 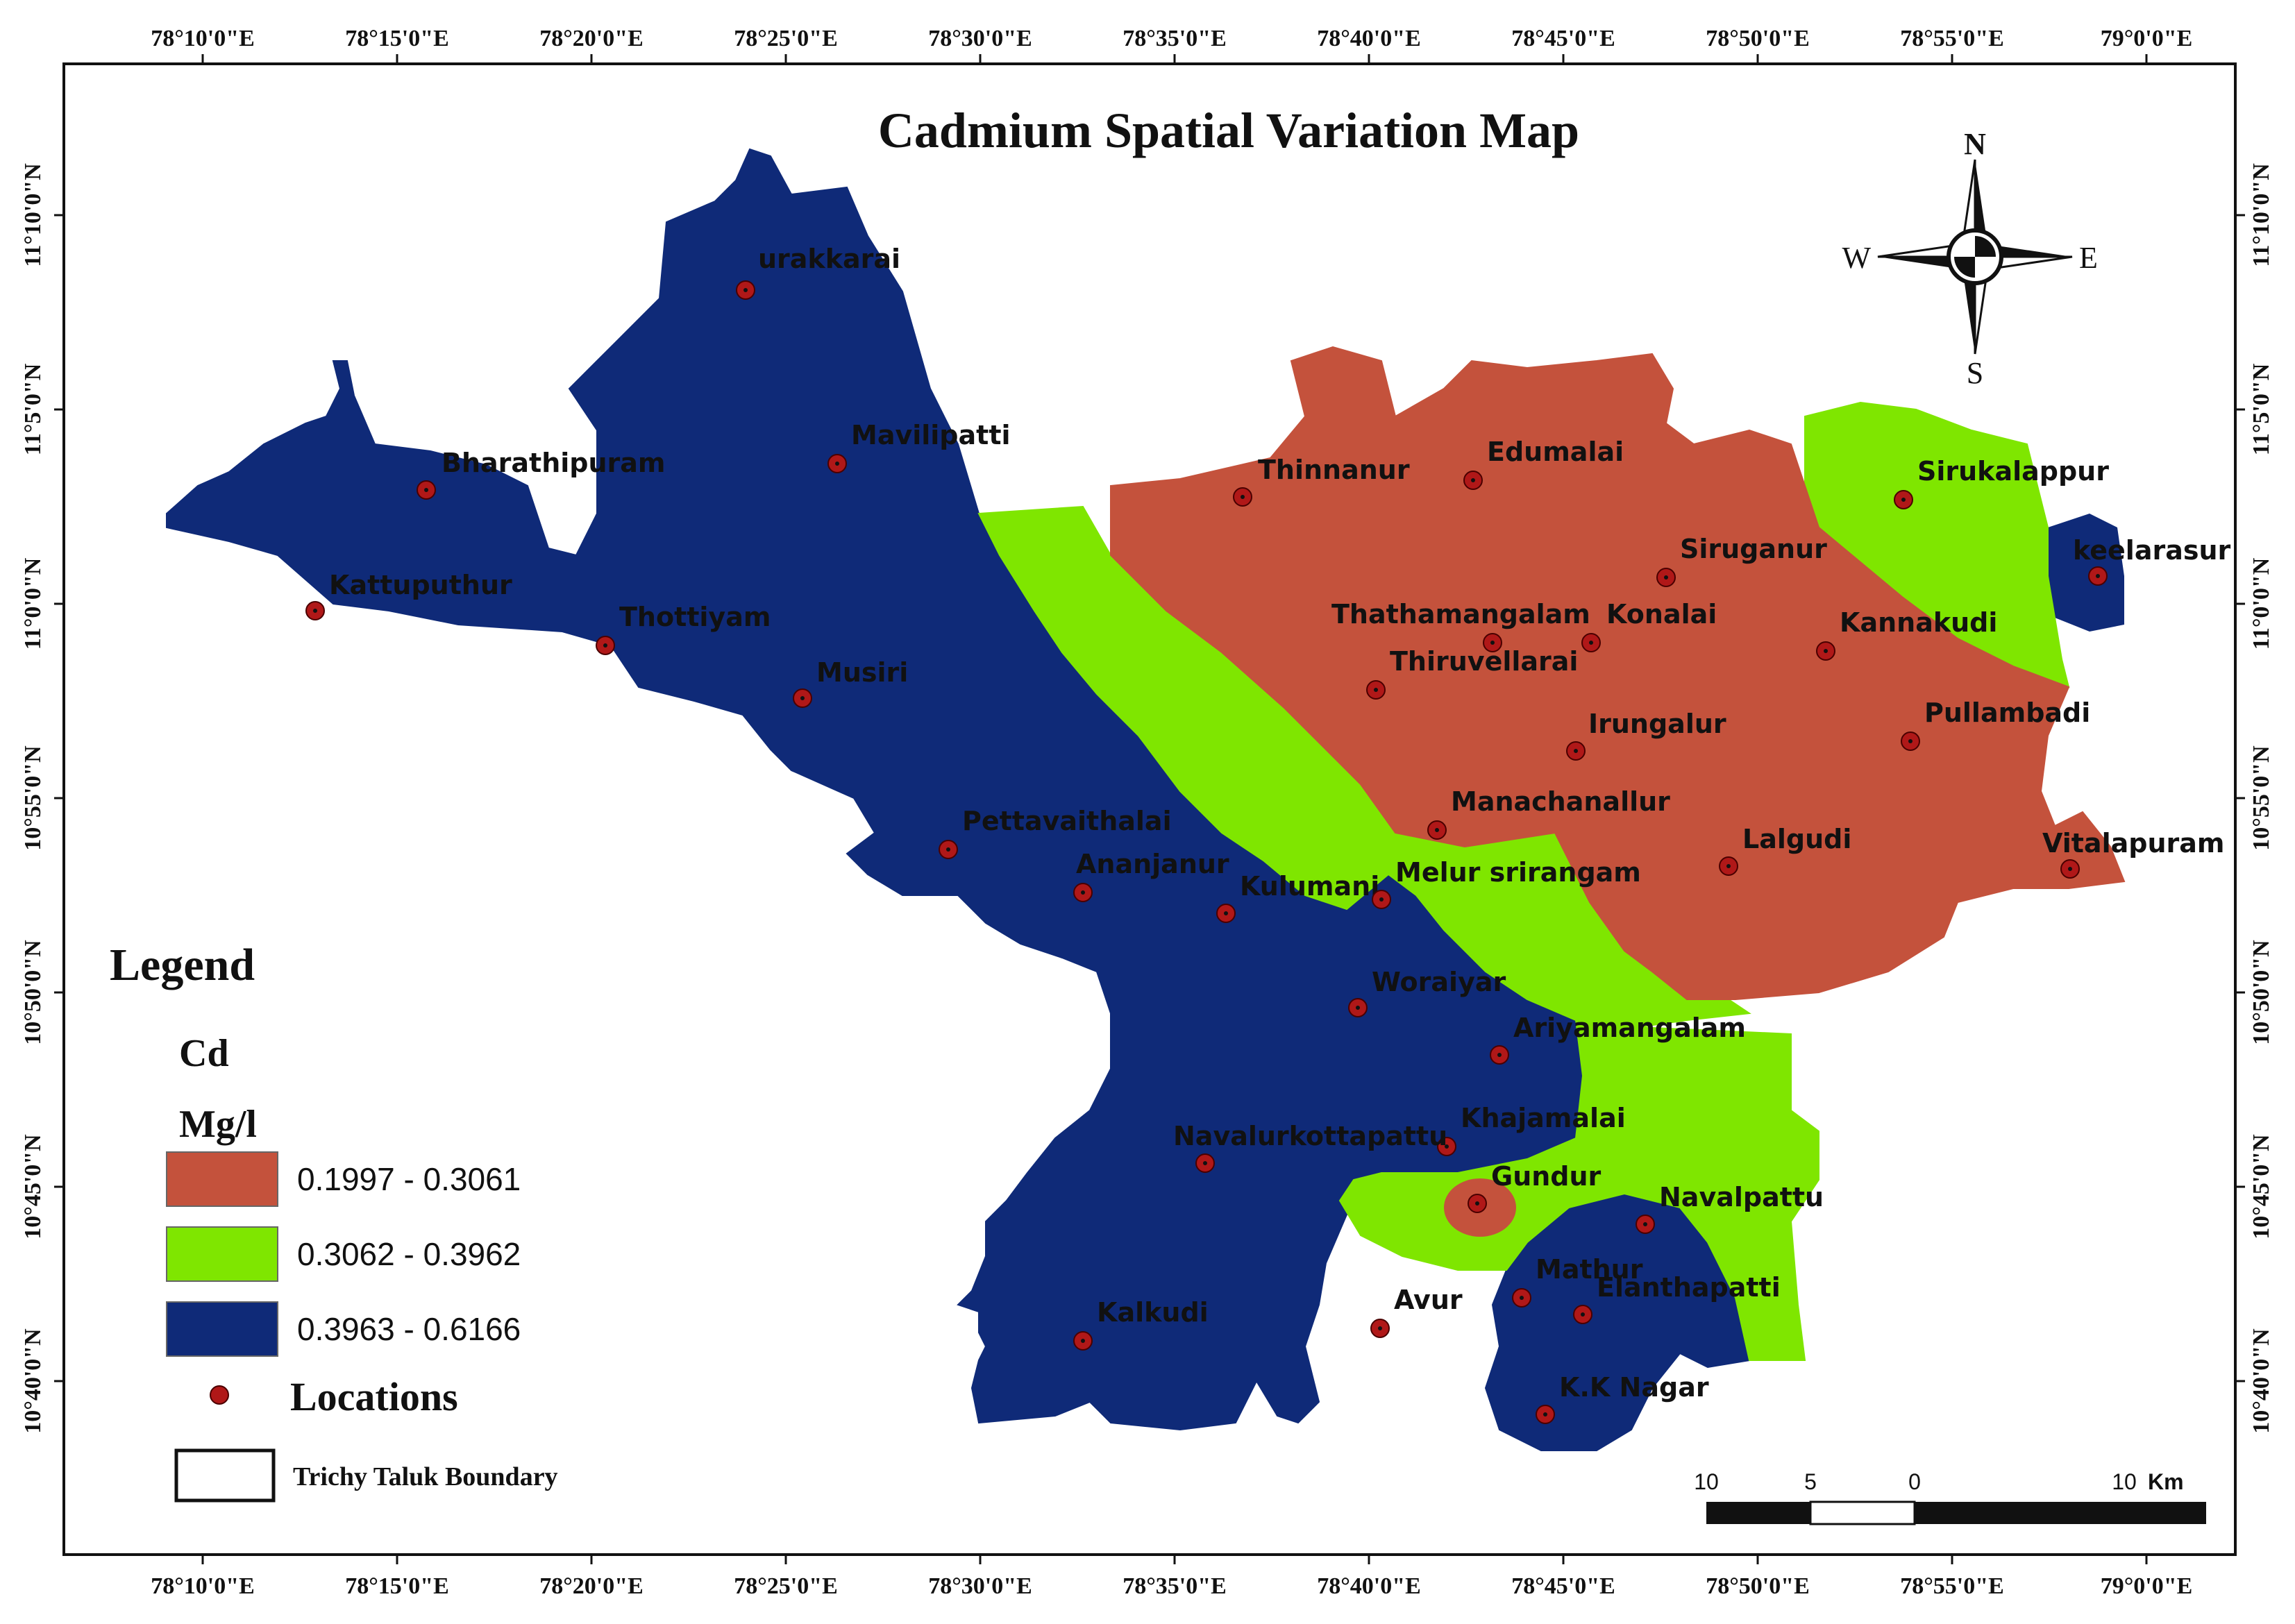 I want to click on top-tick-label: 78°55'0"E, so click(x=1952, y=38).